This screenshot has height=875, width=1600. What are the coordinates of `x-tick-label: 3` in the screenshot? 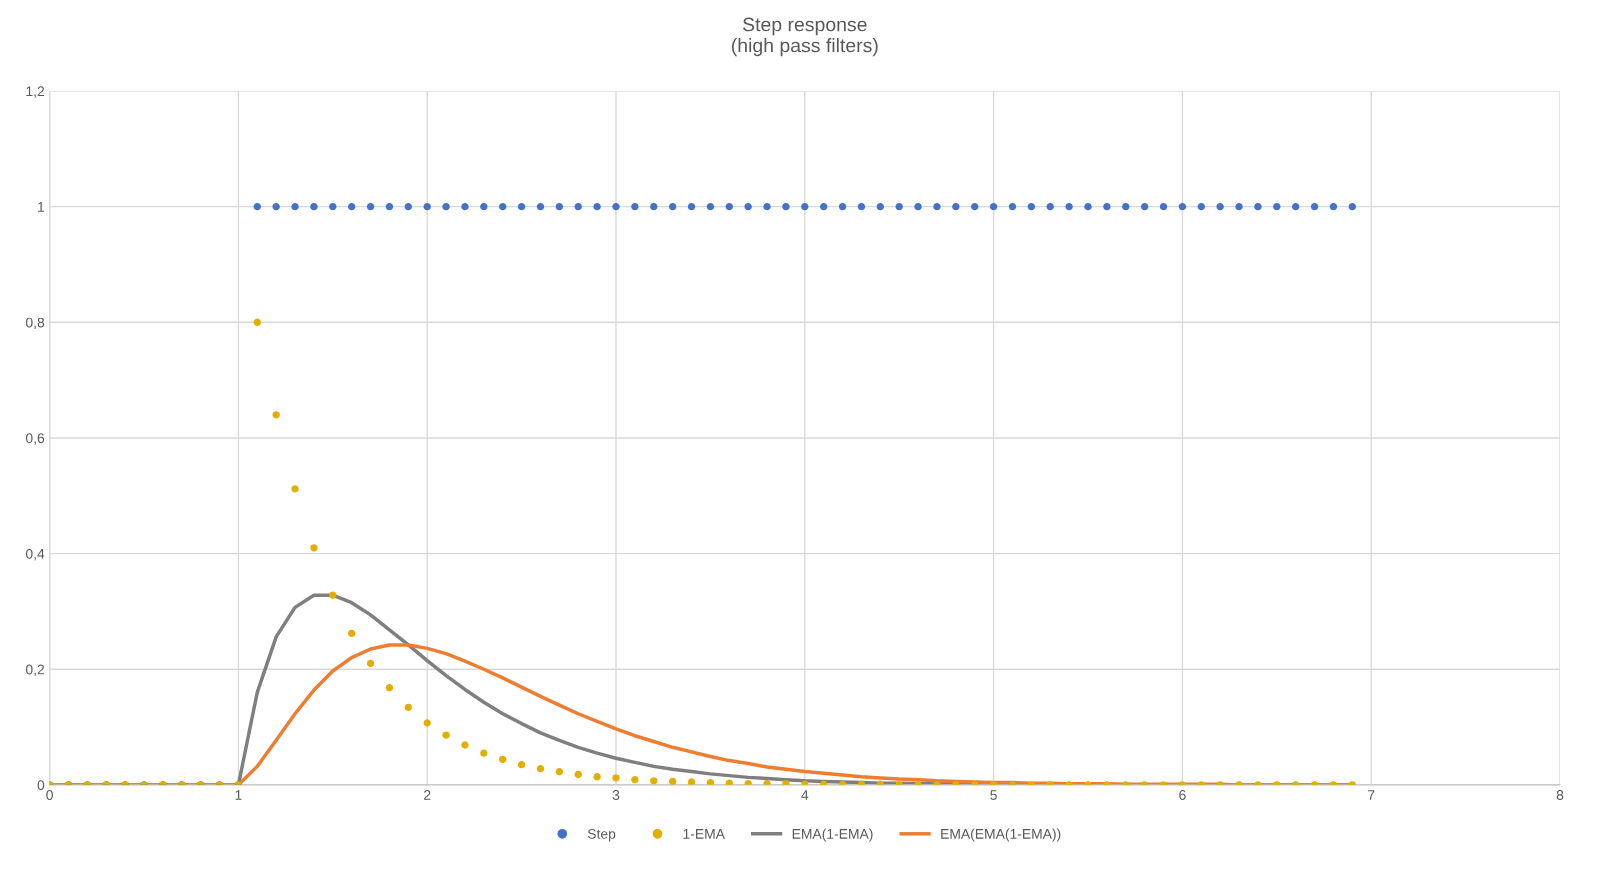 It's located at (616, 795).